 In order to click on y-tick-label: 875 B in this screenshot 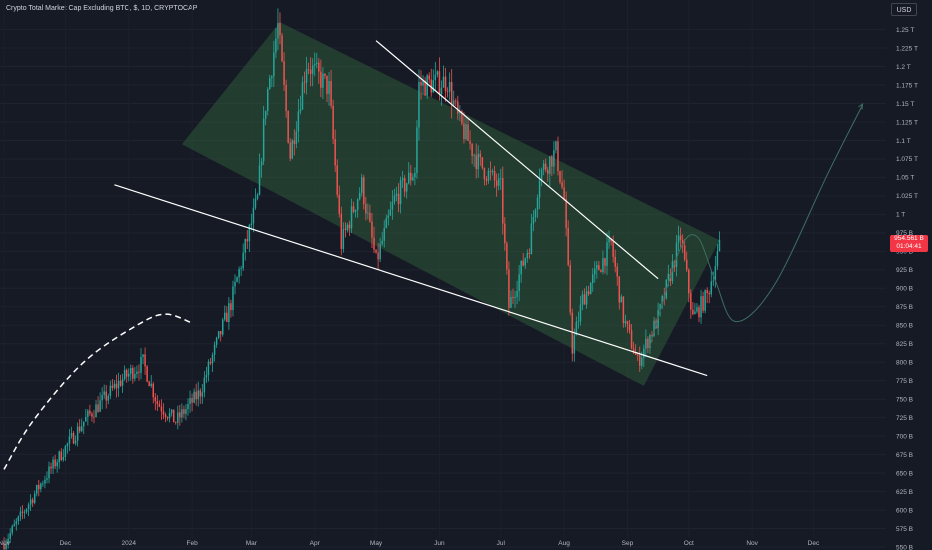, I will do `click(904, 307)`.